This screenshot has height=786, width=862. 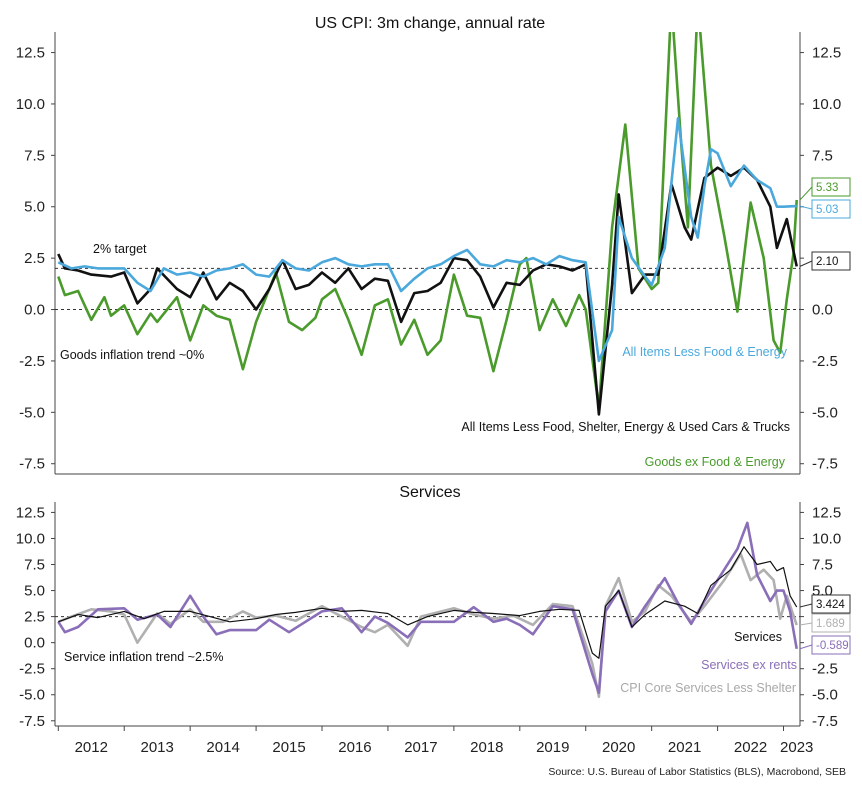 What do you see at coordinates (30, 53) in the screenshot?
I see `cpi-ytick-label-left: 12.5` at bounding box center [30, 53].